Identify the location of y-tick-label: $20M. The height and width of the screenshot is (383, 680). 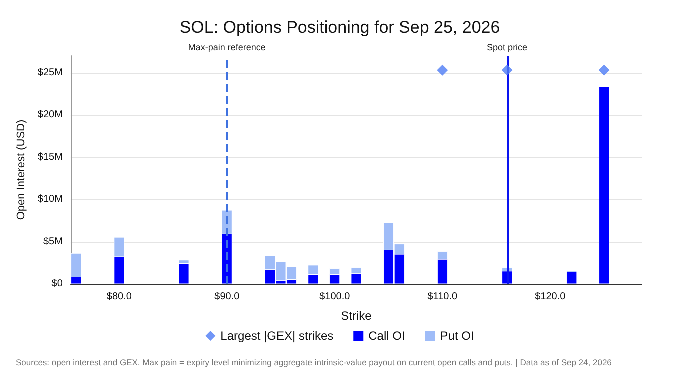
(50, 115).